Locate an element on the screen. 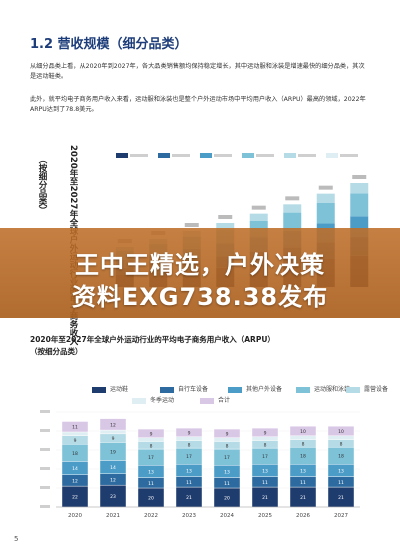 The height and width of the screenshot is (555, 400). data-label: 20 is located at coordinates (151, 499).